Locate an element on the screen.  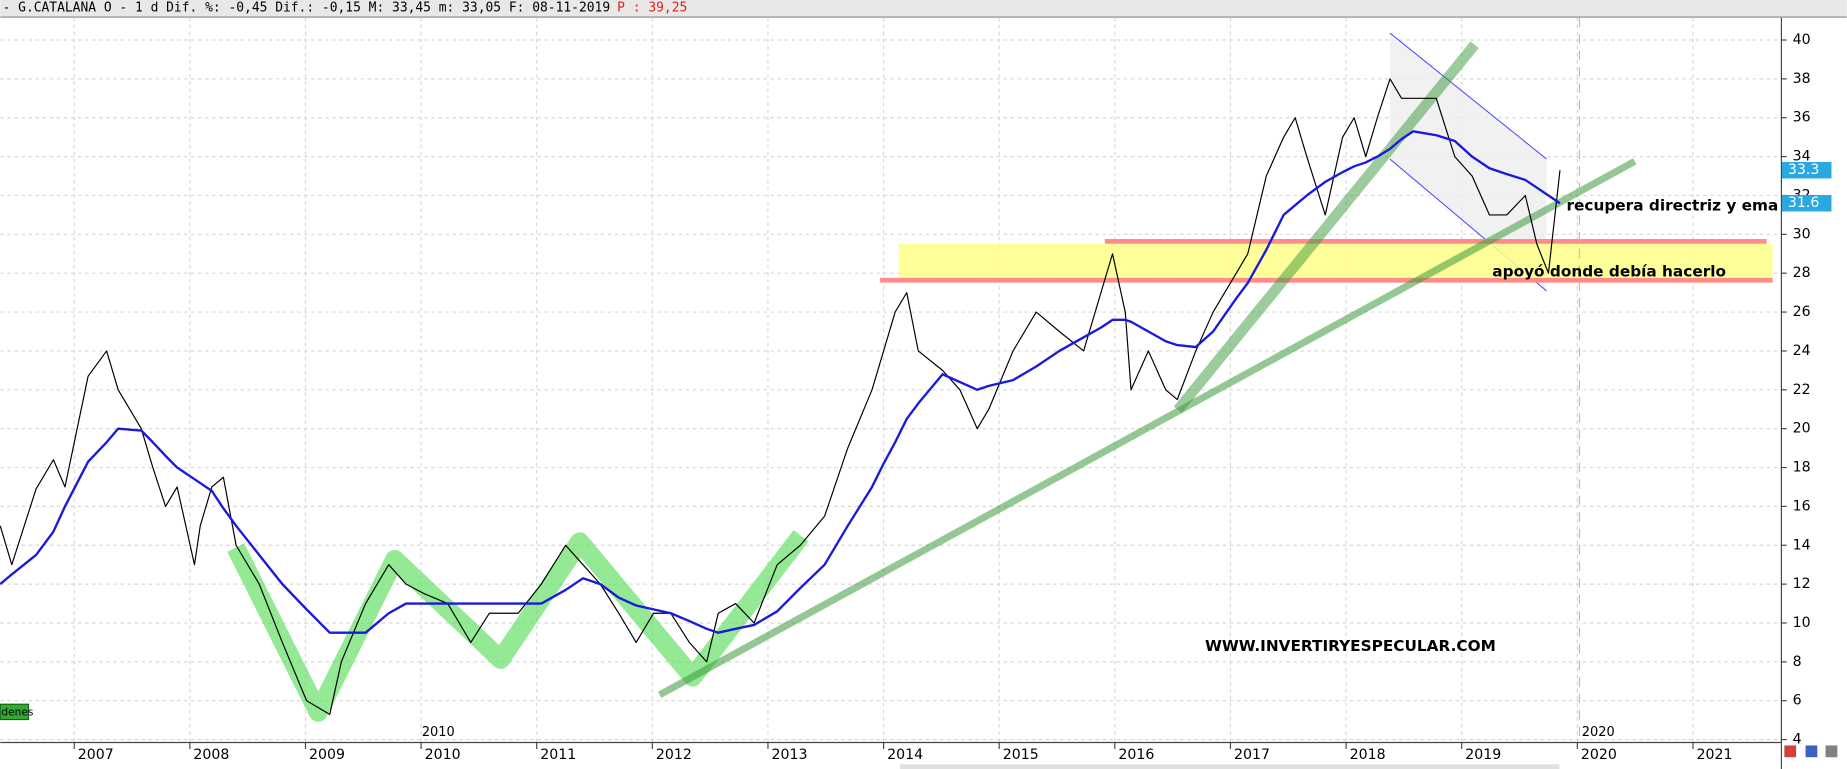
y-tick-label: 8 is located at coordinates (1797, 662).